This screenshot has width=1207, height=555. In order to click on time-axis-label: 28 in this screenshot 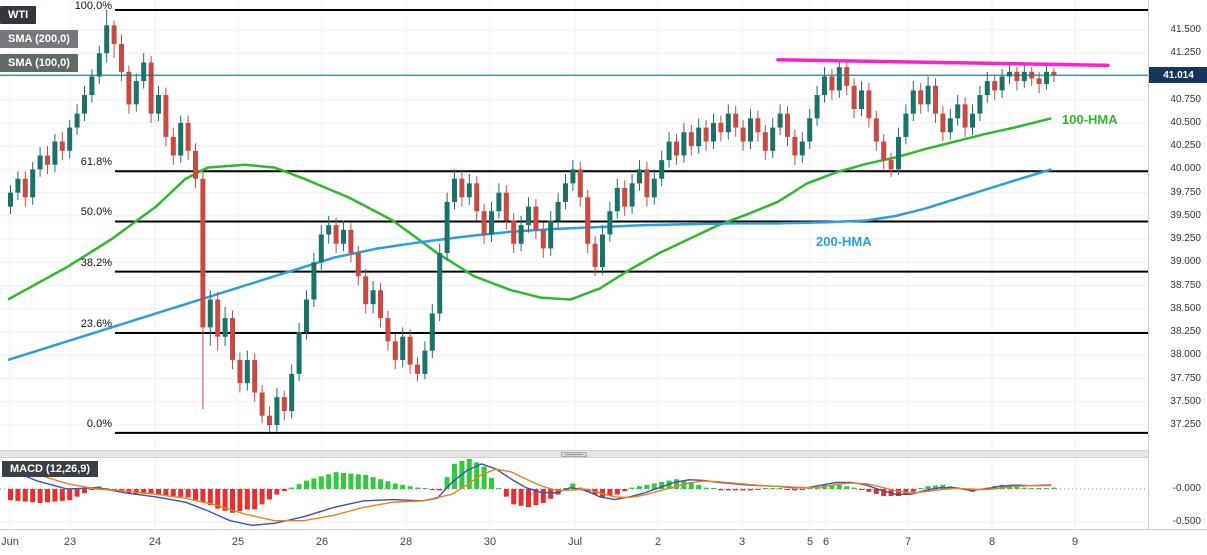, I will do `click(406, 542)`.